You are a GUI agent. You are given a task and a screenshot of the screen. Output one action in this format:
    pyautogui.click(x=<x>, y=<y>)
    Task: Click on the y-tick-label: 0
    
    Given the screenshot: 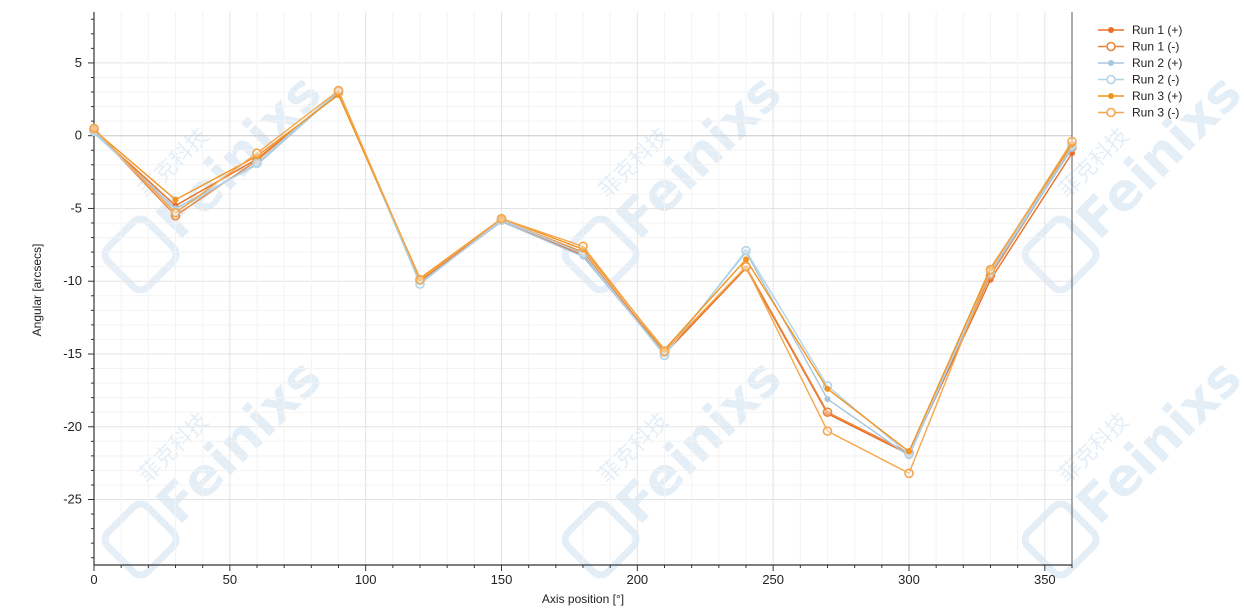 What is the action you would take?
    pyautogui.click(x=78, y=135)
    